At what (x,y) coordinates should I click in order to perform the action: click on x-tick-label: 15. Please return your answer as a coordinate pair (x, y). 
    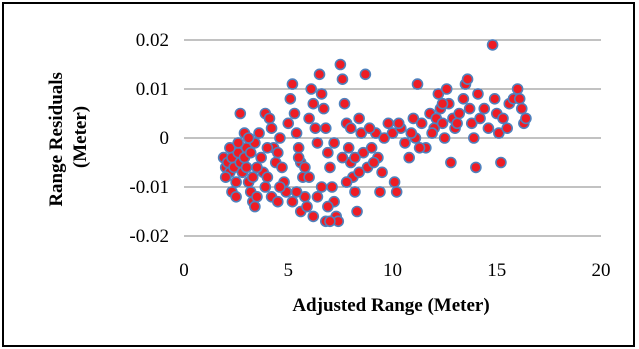
    Looking at the image, I should click on (496, 270).